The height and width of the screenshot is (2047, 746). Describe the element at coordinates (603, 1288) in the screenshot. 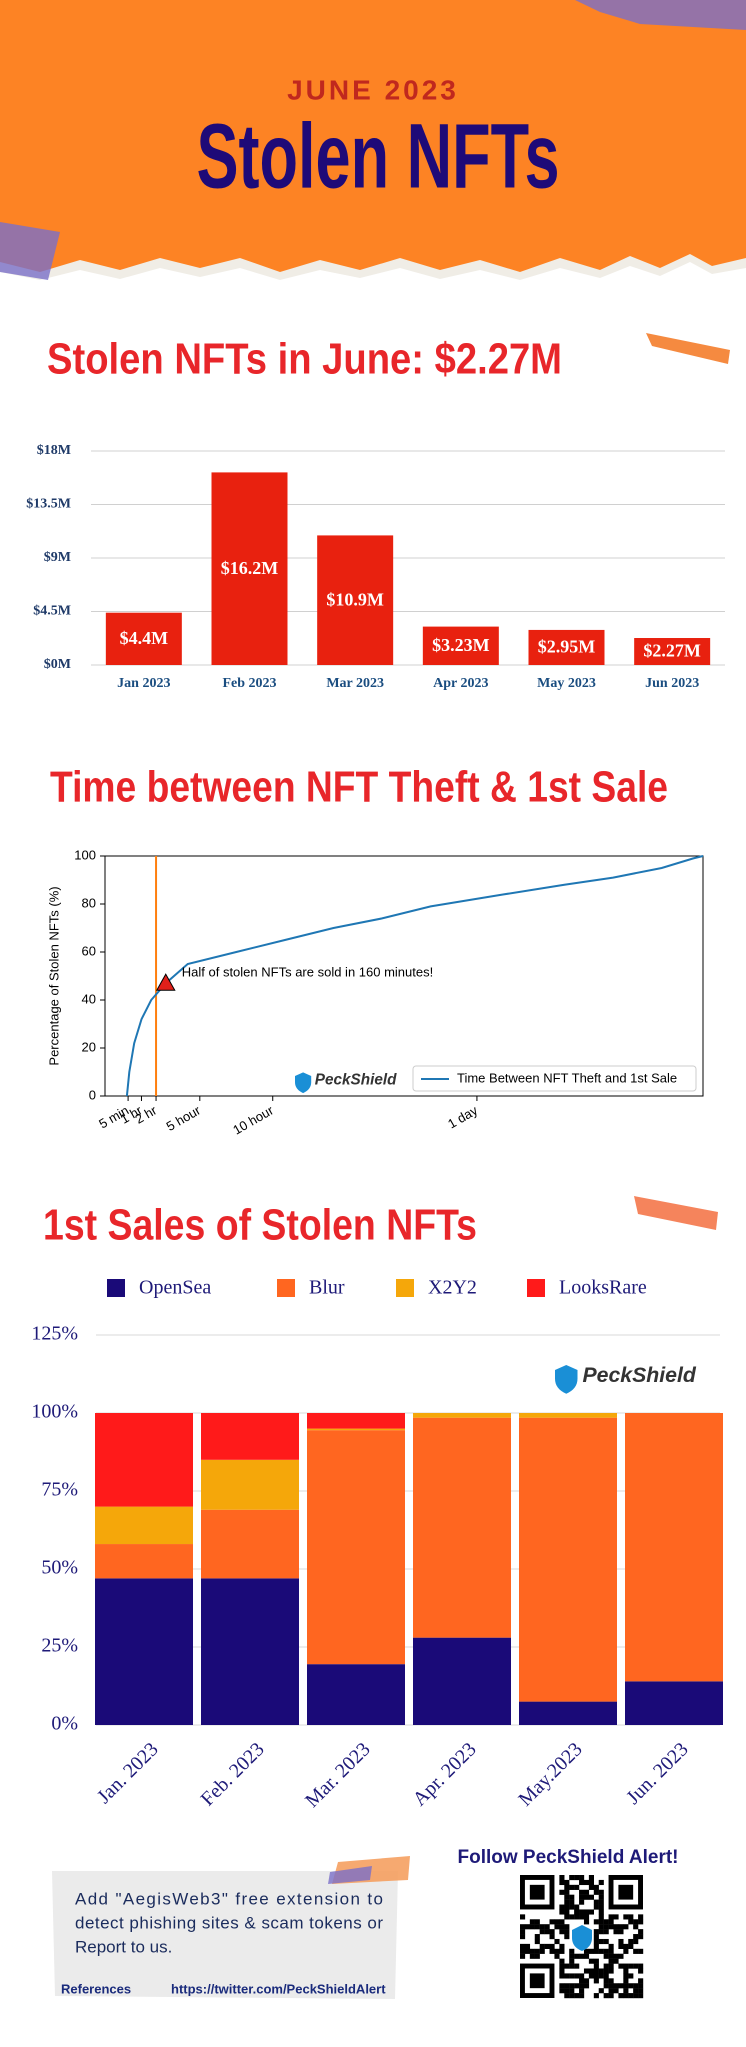

I see `legend-label: LooksRare` at that location.